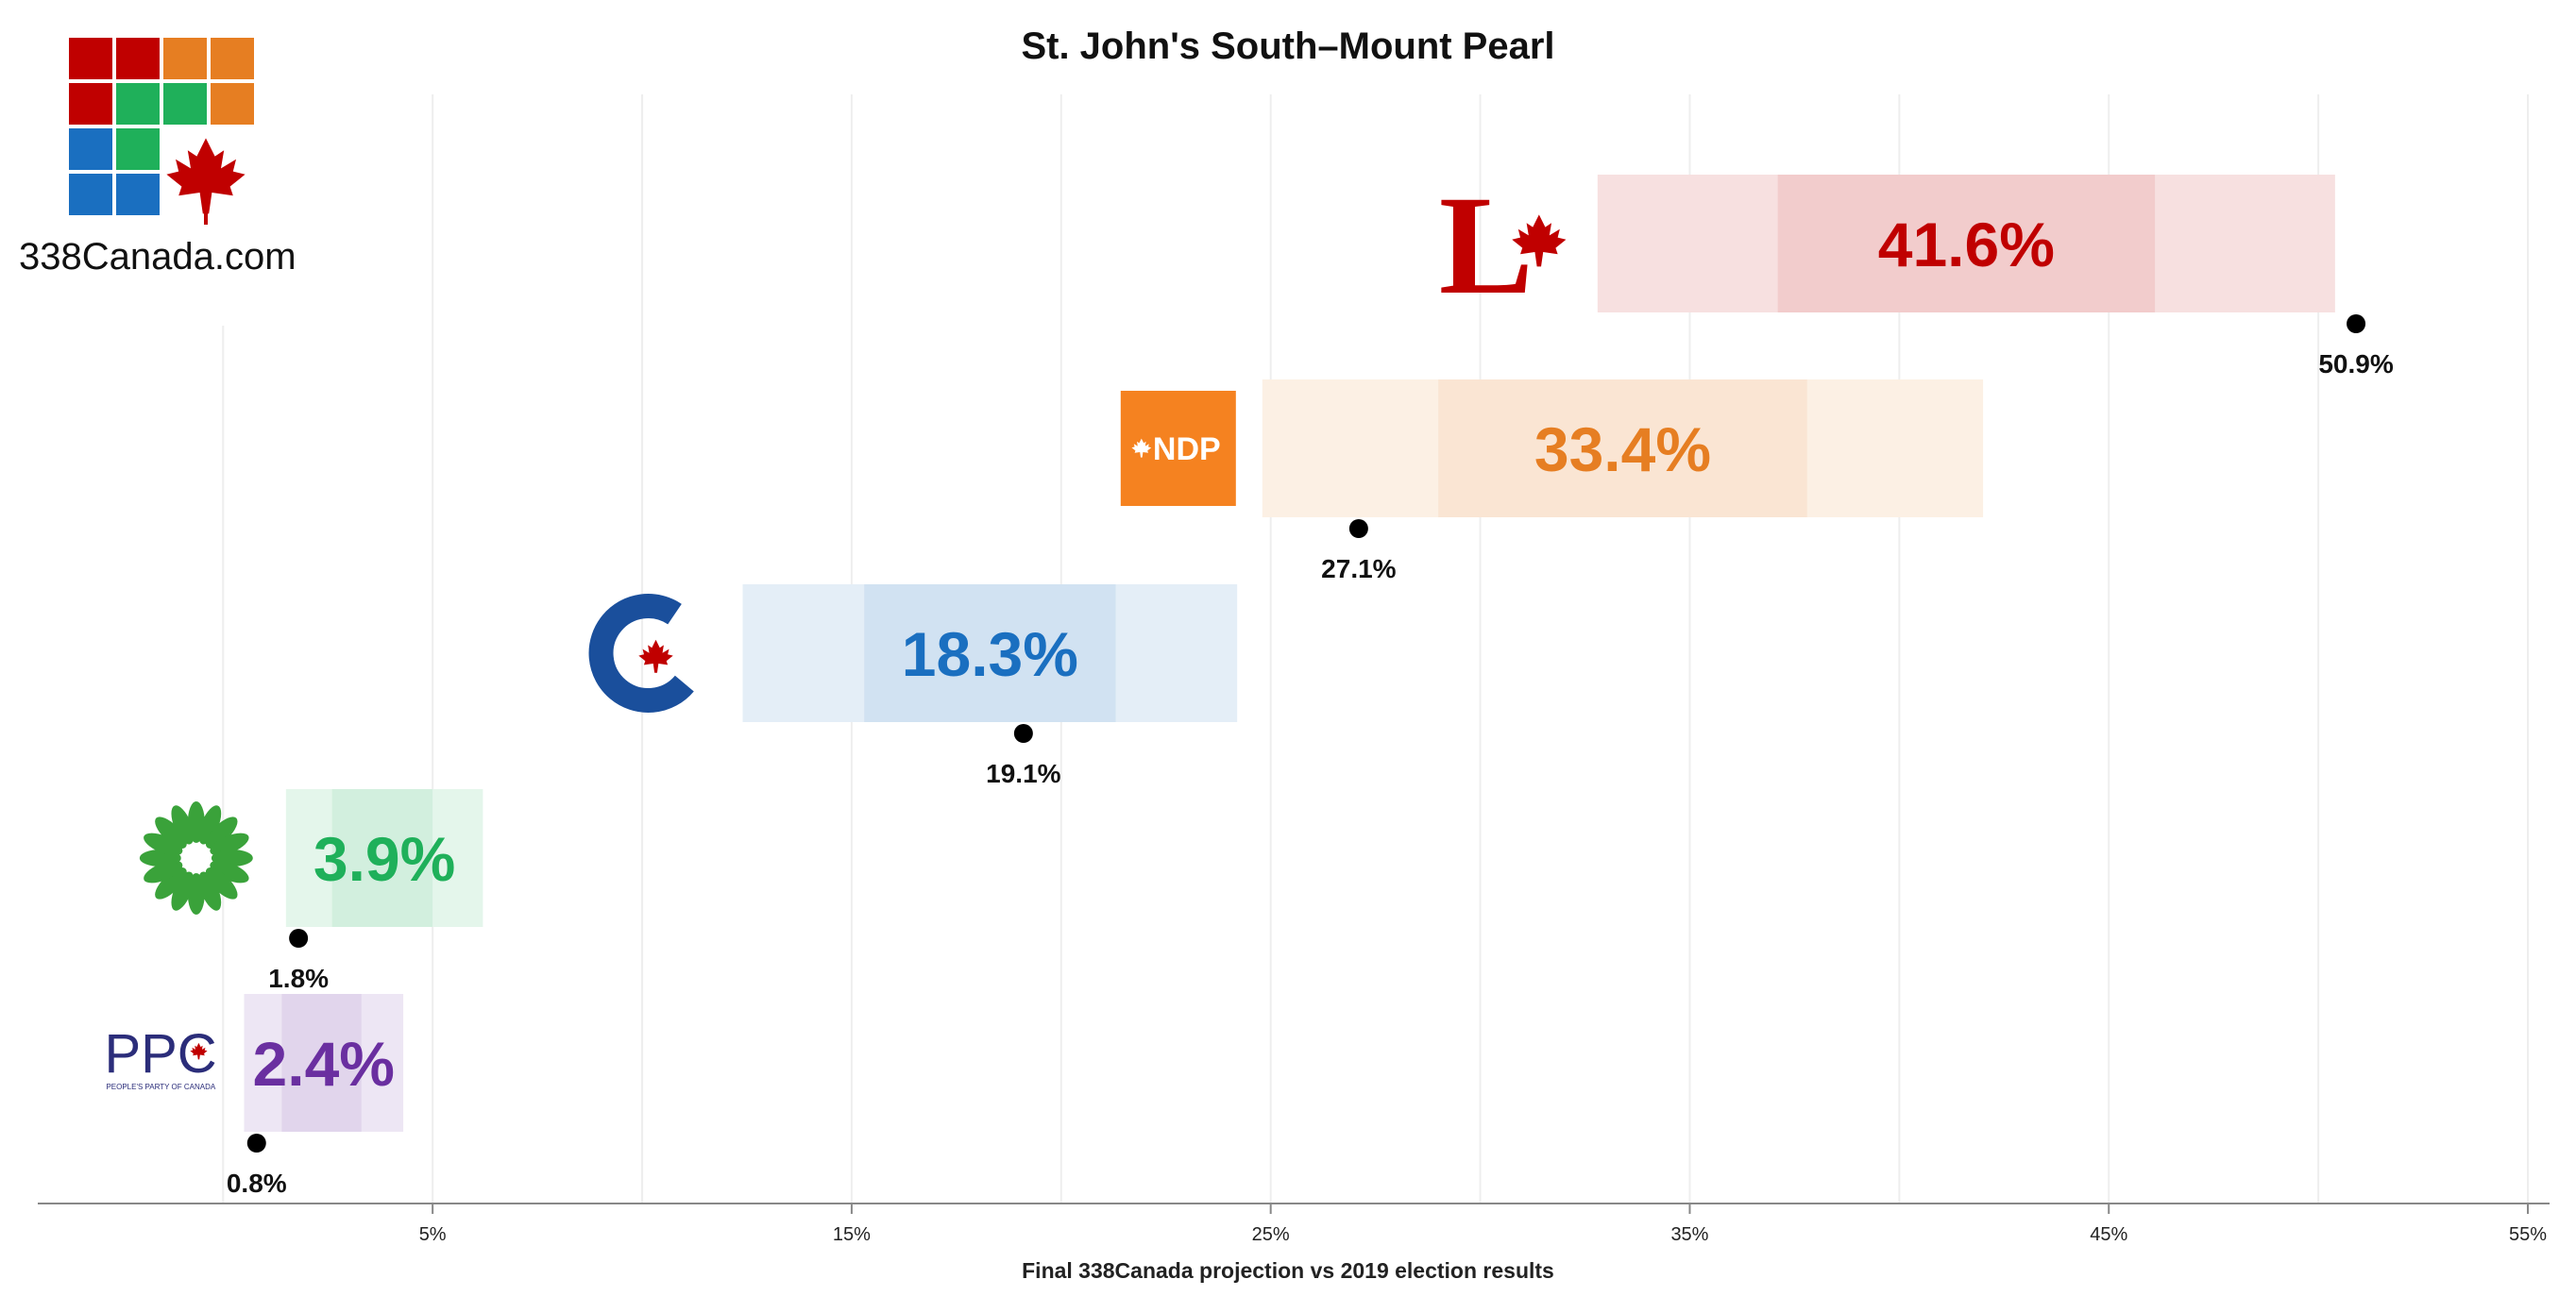 The height and width of the screenshot is (1313, 2576). I want to click on result-2019-label: 50.9%, so click(2355, 364).